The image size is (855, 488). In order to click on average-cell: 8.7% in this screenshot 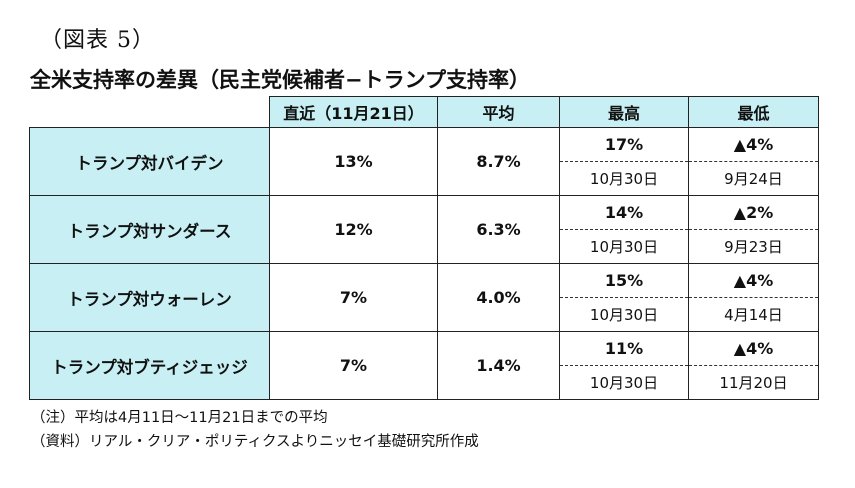, I will do `click(498, 161)`.